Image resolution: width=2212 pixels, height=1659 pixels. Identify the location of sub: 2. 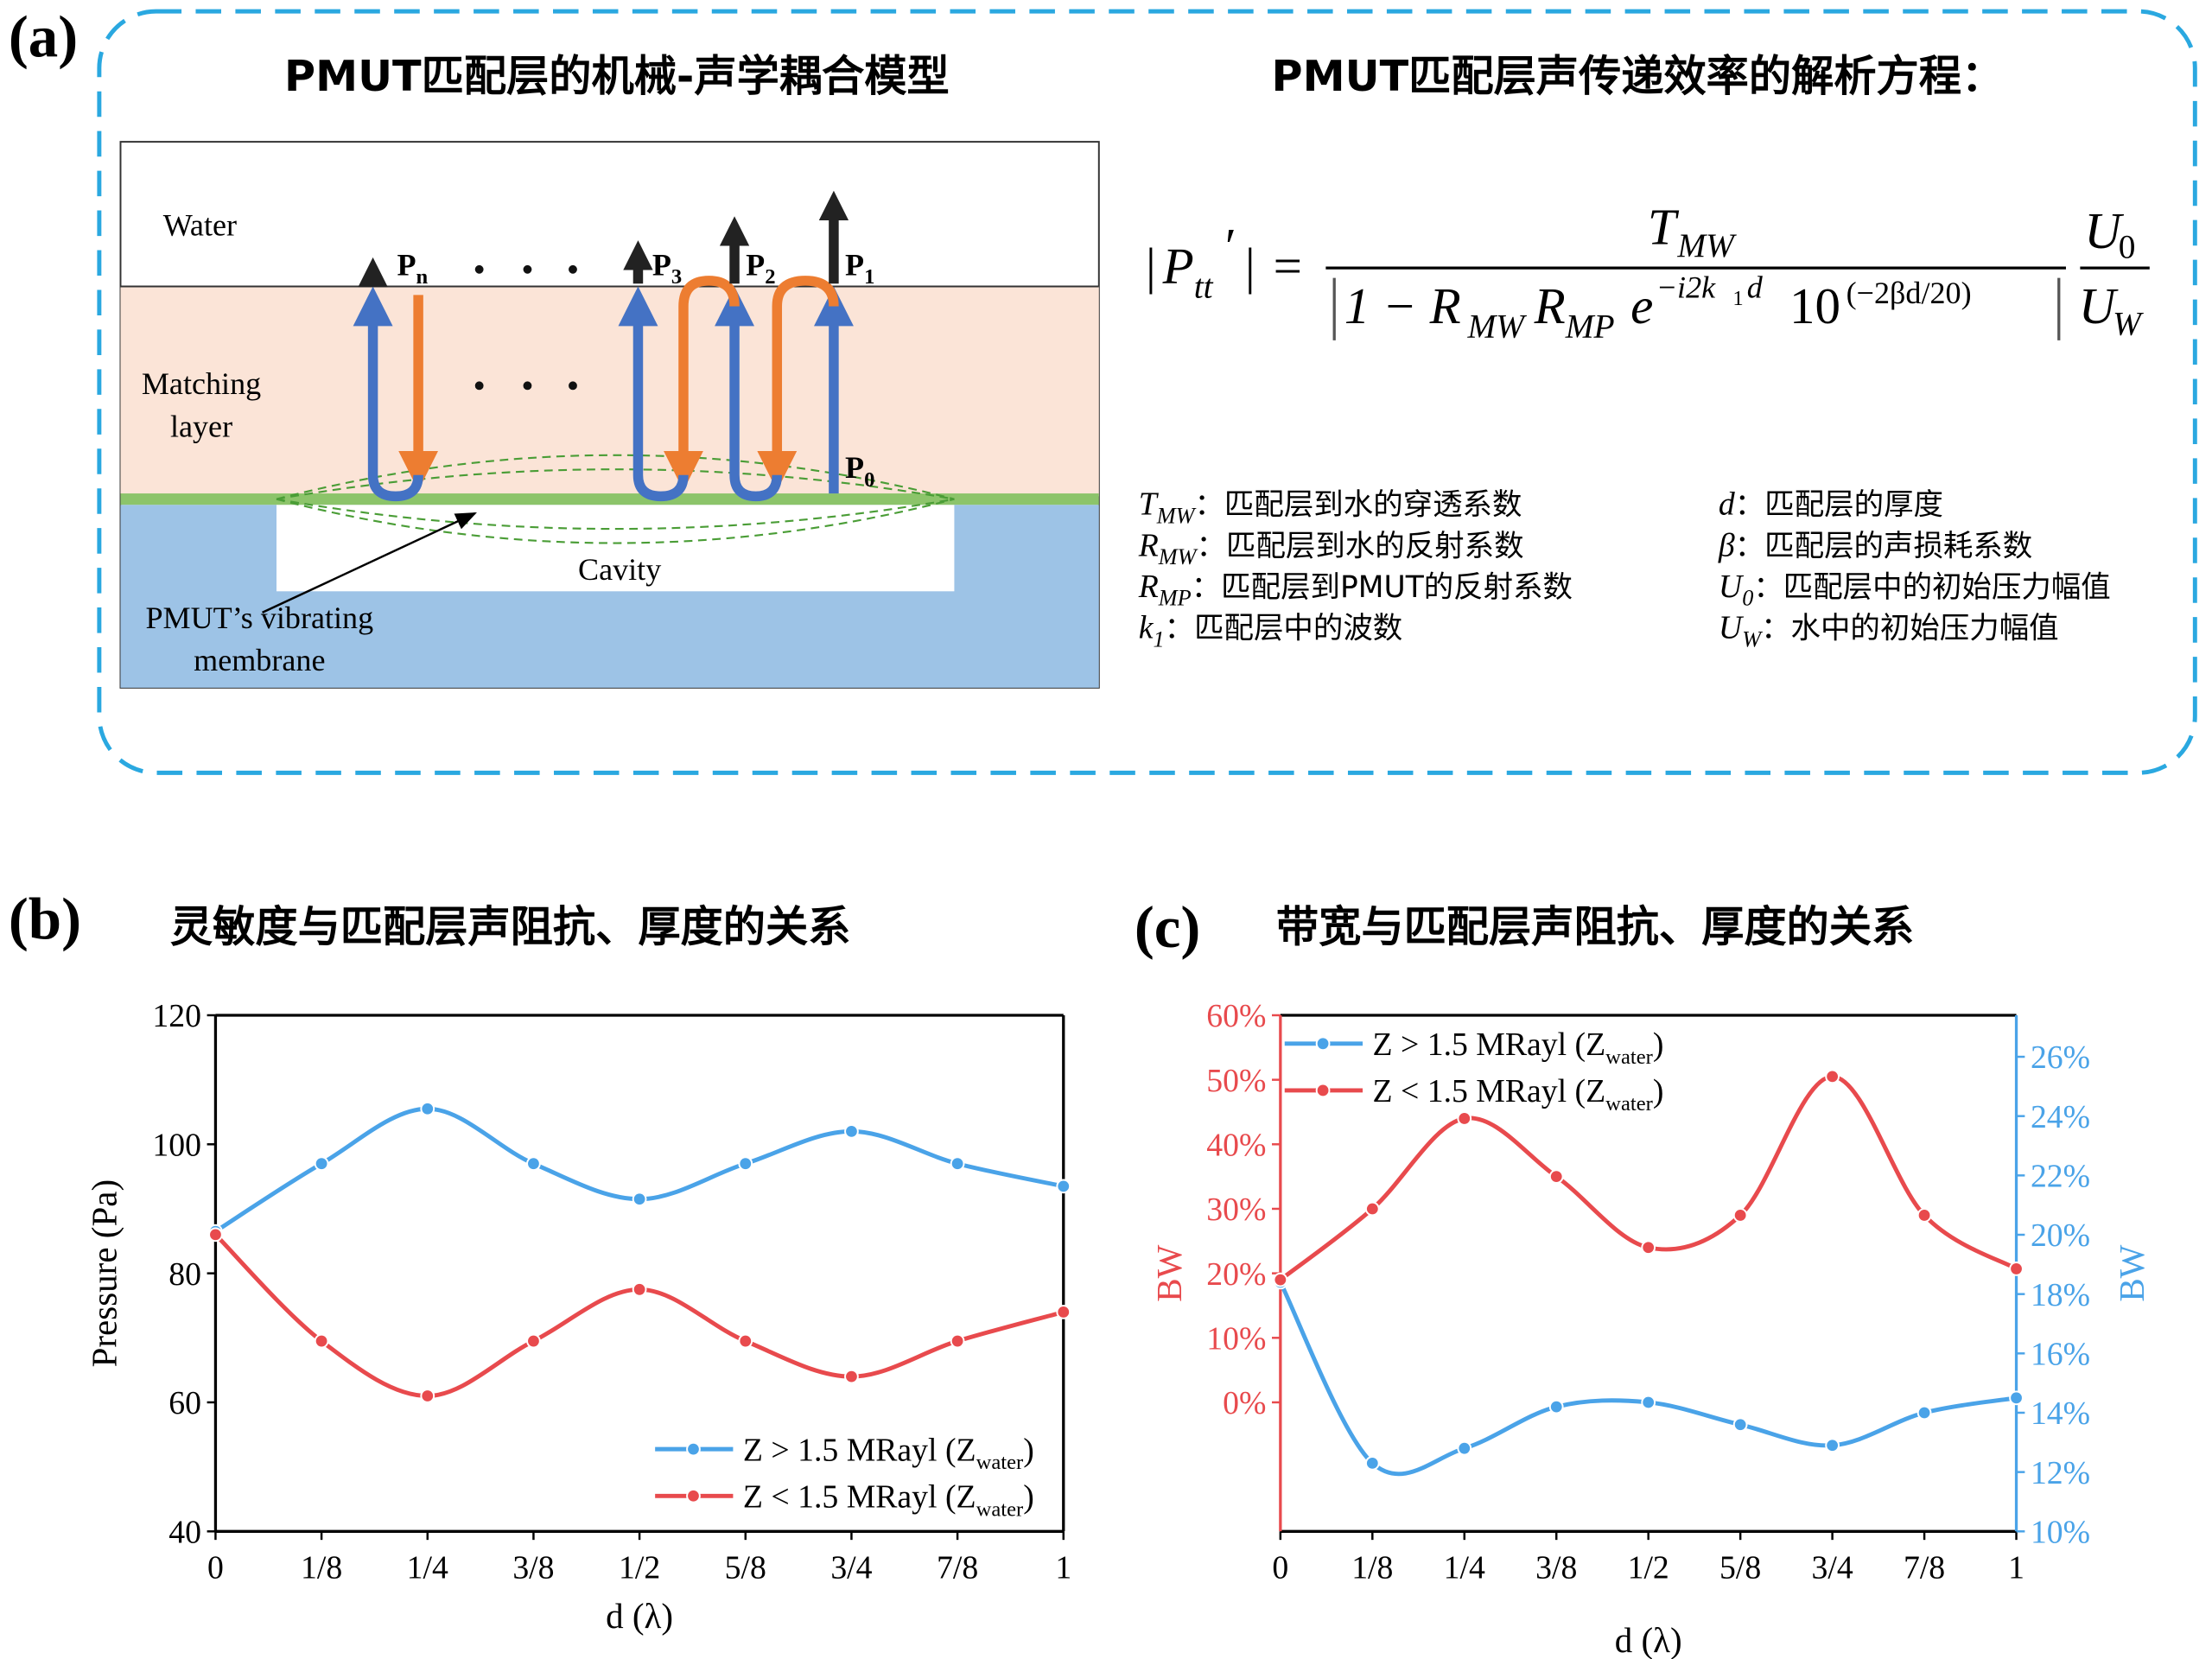
(770, 277).